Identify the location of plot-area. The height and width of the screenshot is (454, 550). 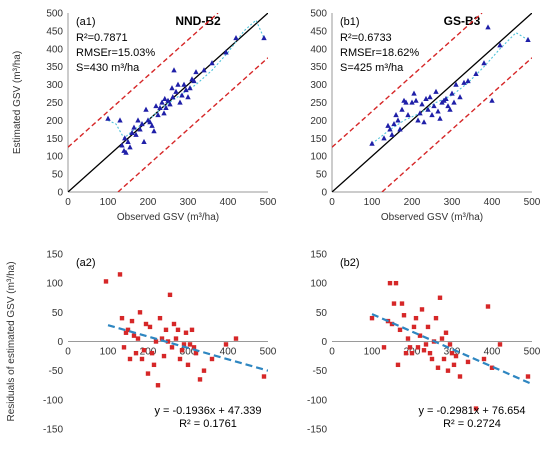
(185, 330).